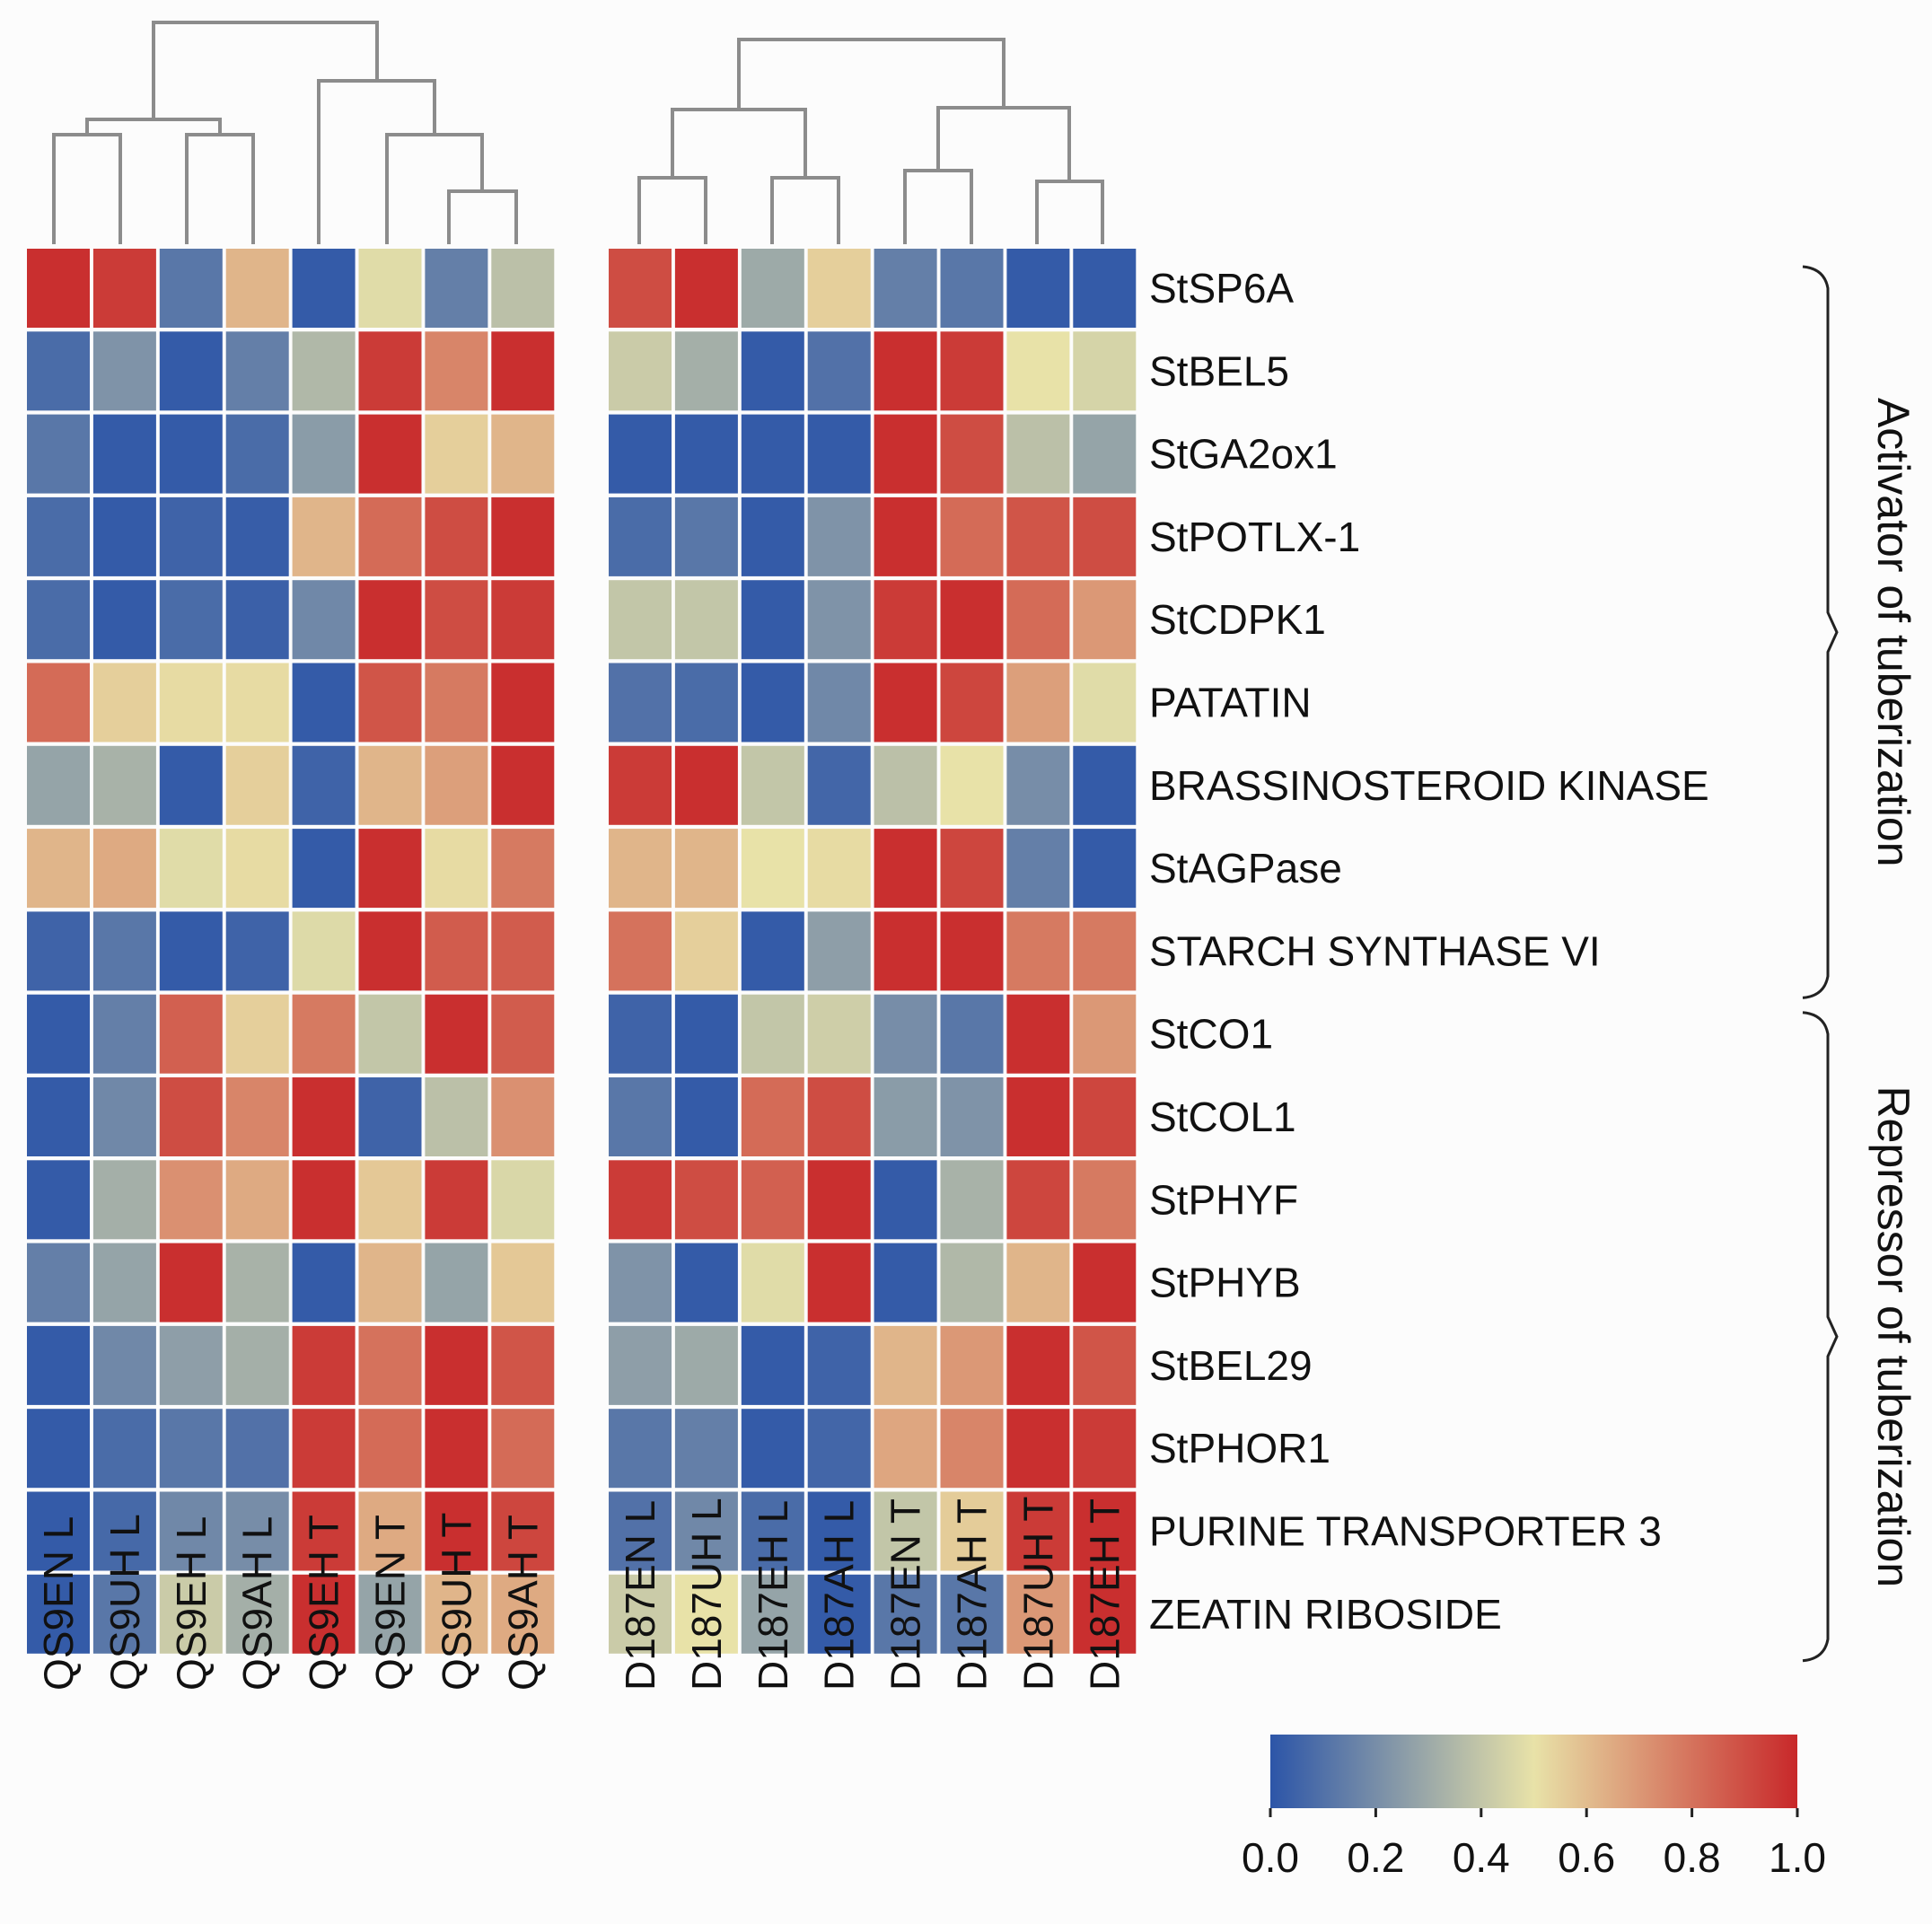 The height and width of the screenshot is (1924, 1932). What do you see at coordinates (1211, 1034) in the screenshot?
I see `row-label: StCO1` at bounding box center [1211, 1034].